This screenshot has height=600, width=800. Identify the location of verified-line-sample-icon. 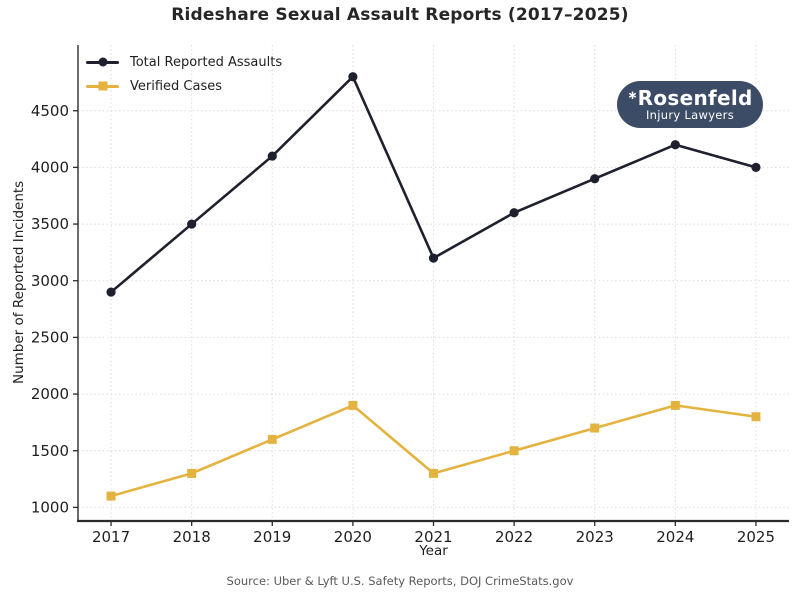
(102, 86).